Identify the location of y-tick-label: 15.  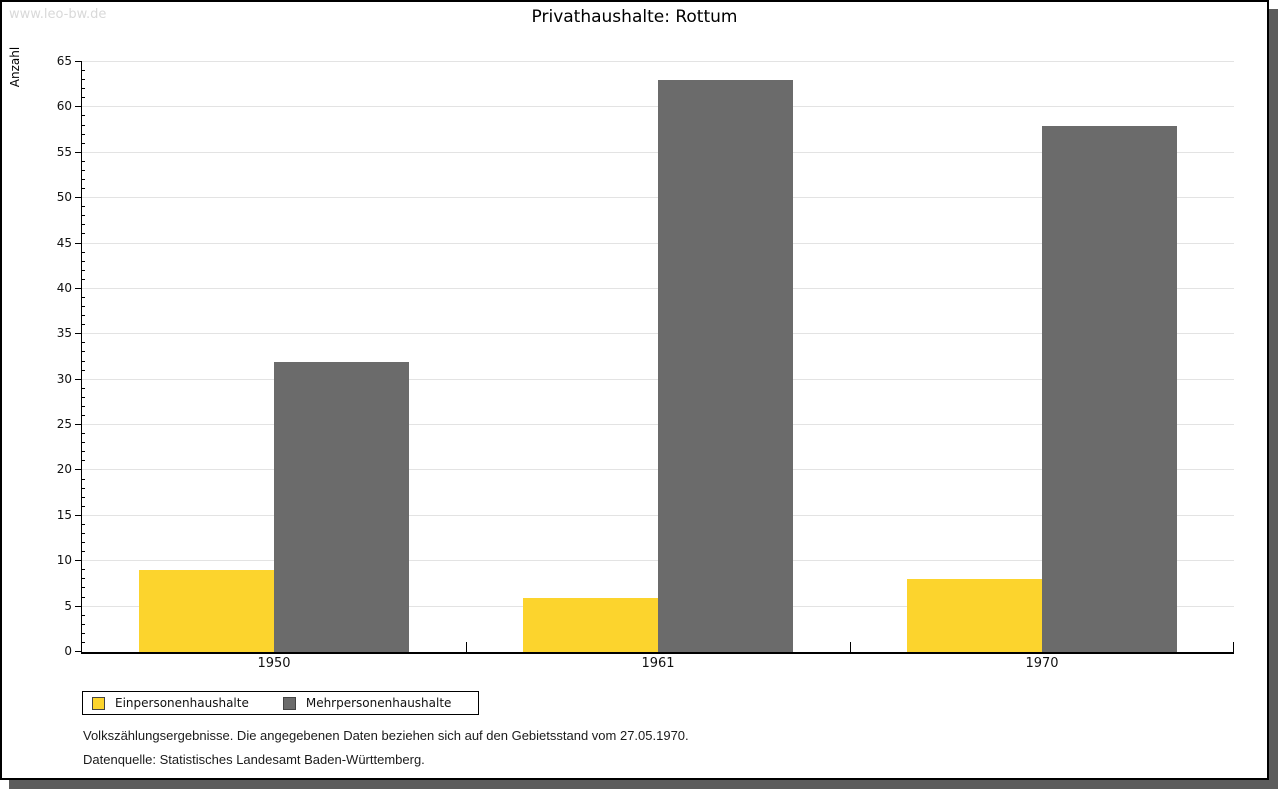
(64, 514).